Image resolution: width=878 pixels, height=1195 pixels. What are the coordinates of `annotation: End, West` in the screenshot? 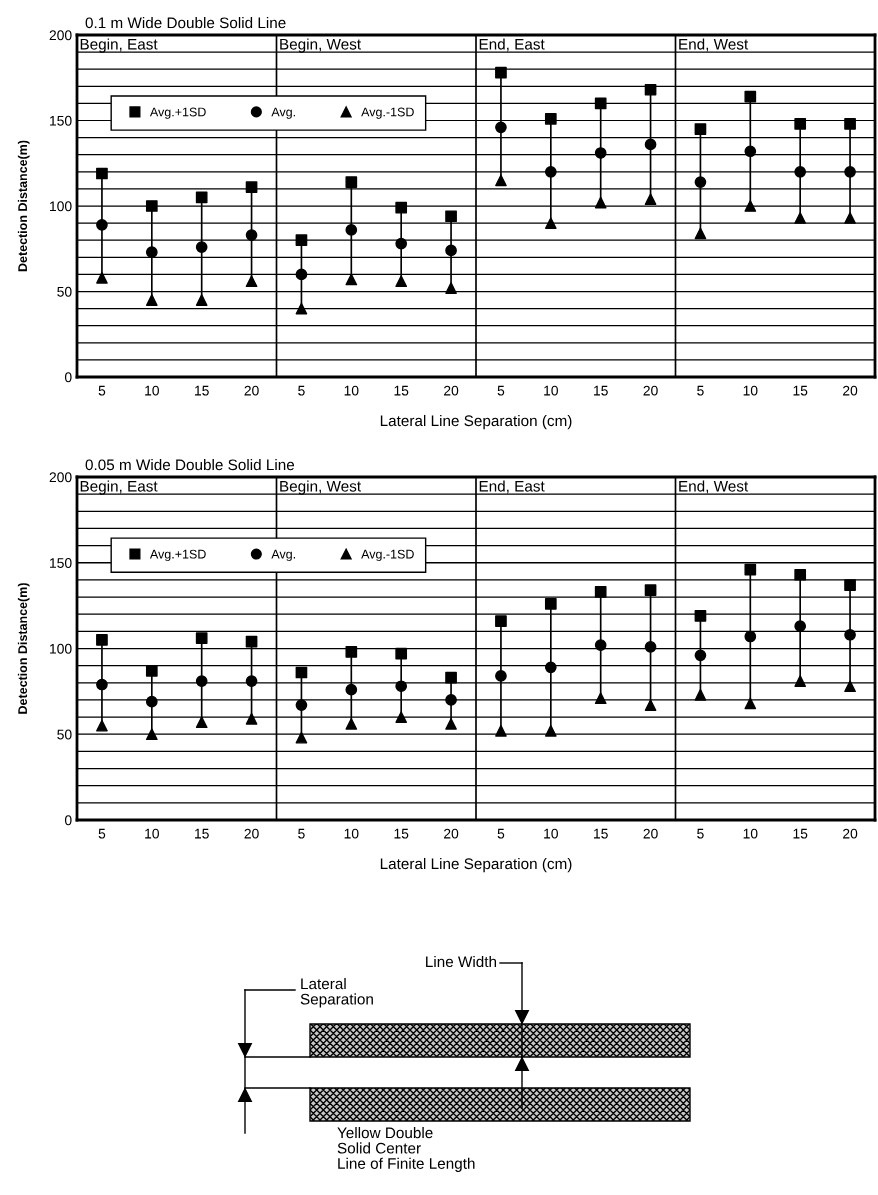 It's located at (714, 45).